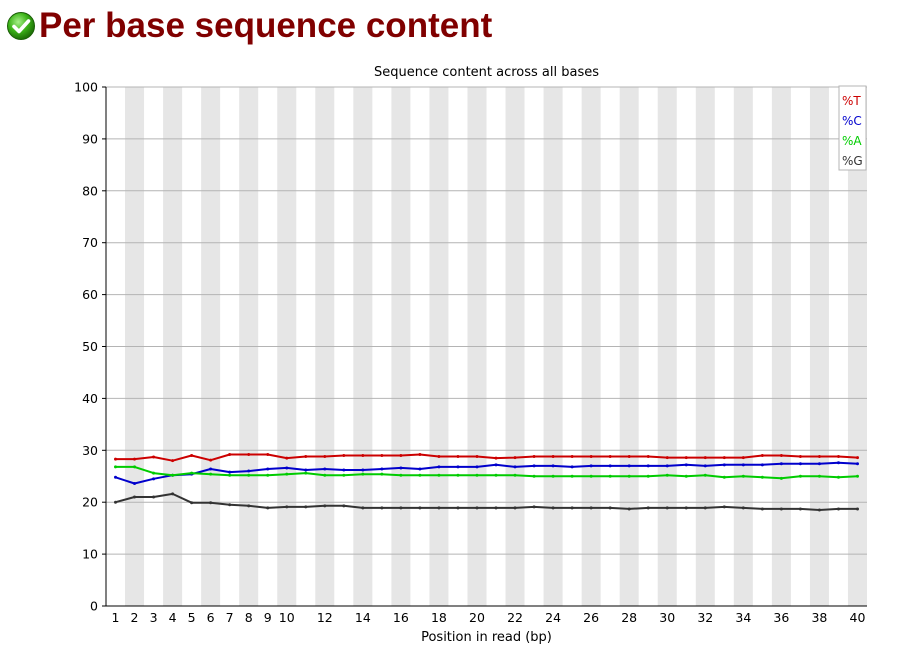 The image size is (904, 665). I want to click on legend-box, so click(852, 128).